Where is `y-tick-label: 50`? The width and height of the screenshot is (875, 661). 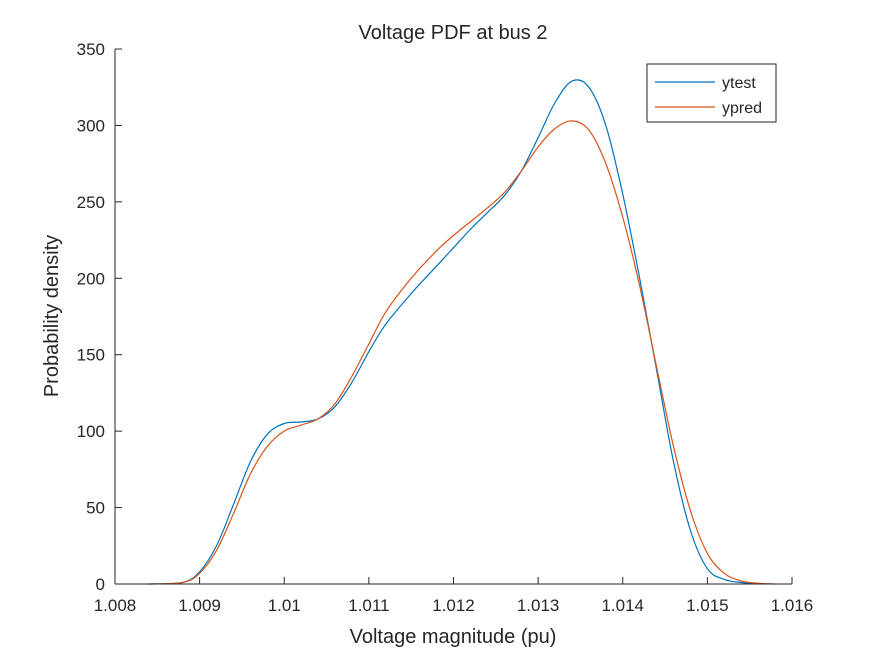 y-tick-label: 50 is located at coordinates (95, 508).